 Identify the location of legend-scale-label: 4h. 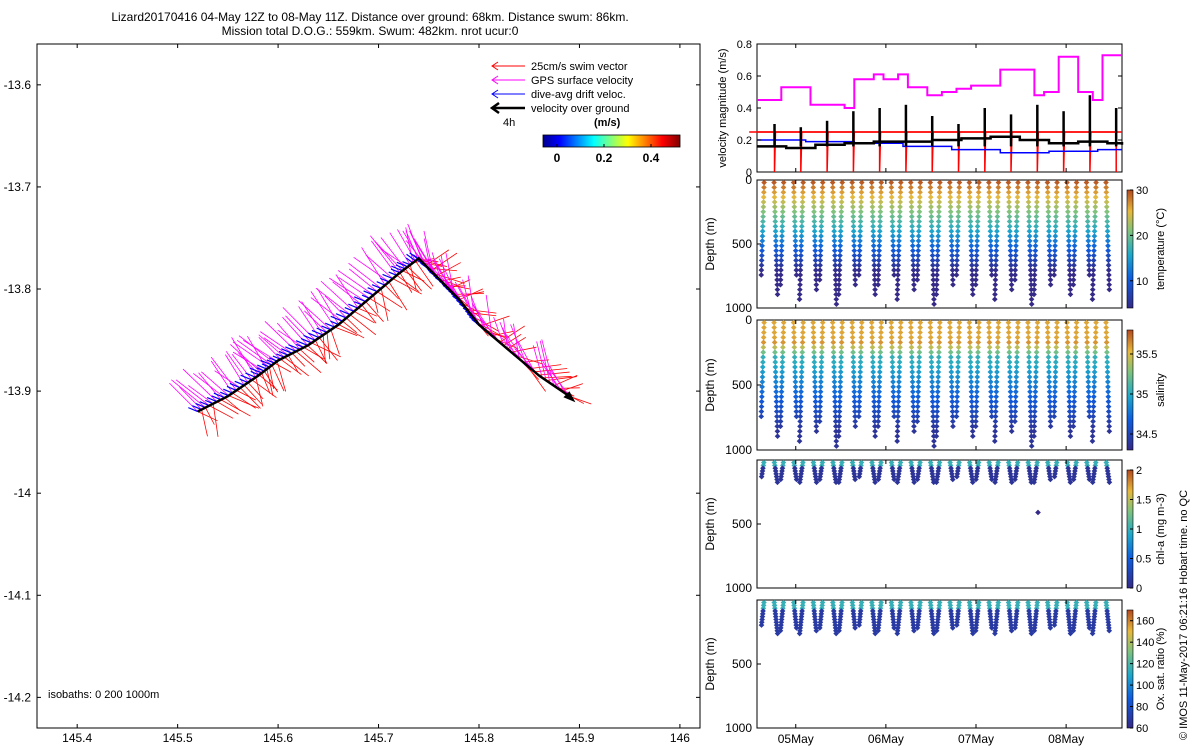
(509, 123).